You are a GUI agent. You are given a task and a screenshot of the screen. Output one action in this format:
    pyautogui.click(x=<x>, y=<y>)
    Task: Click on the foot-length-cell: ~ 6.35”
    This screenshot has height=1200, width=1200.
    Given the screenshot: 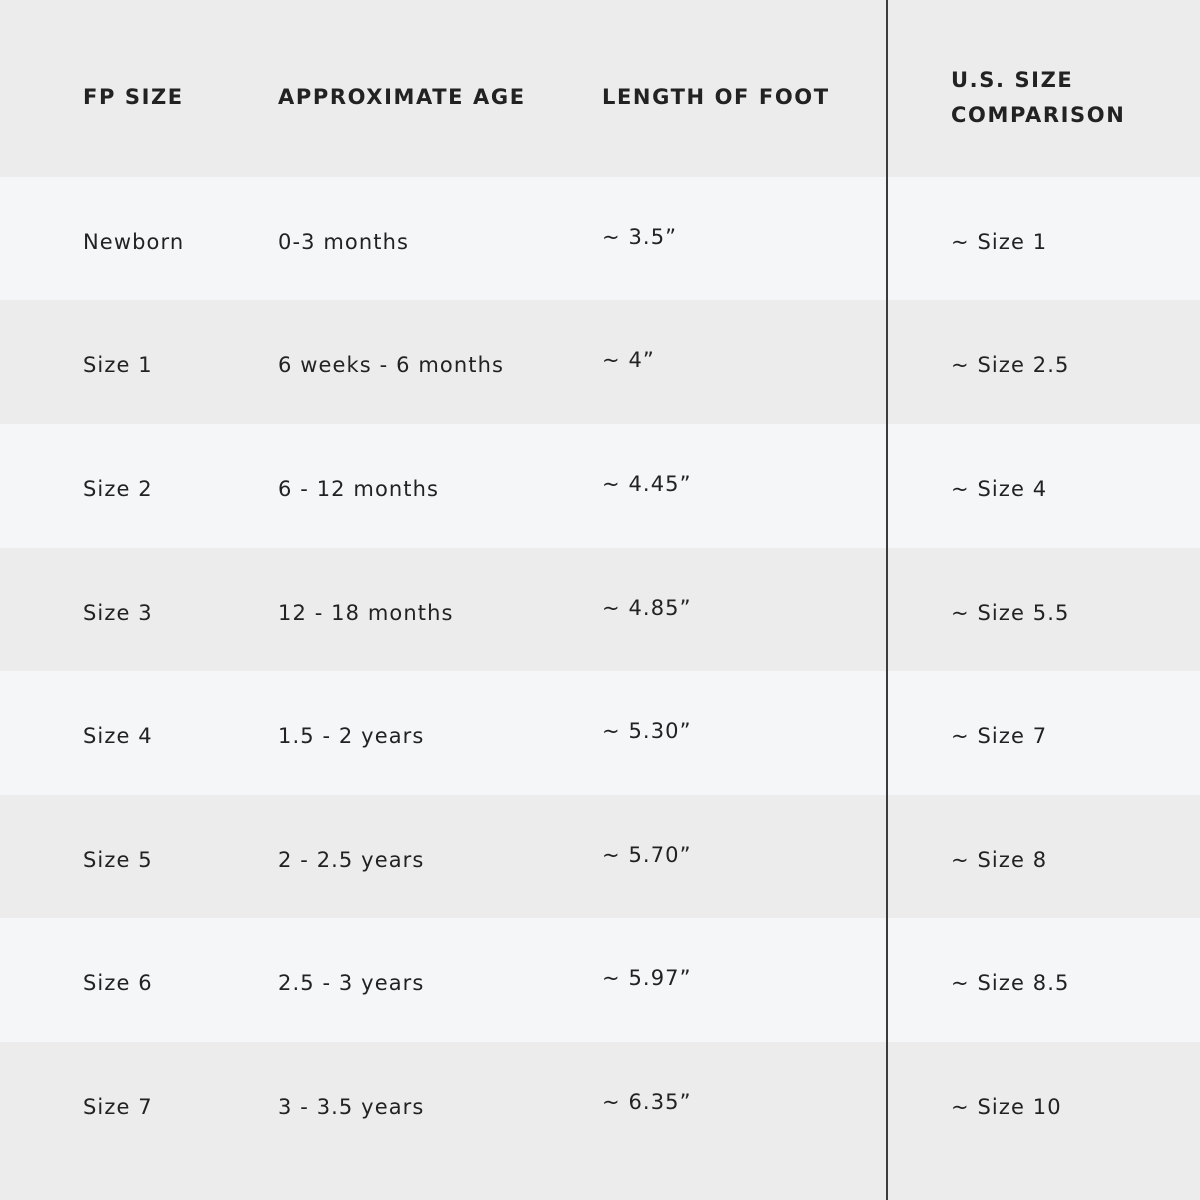 What is the action you would take?
    pyautogui.click(x=647, y=1102)
    